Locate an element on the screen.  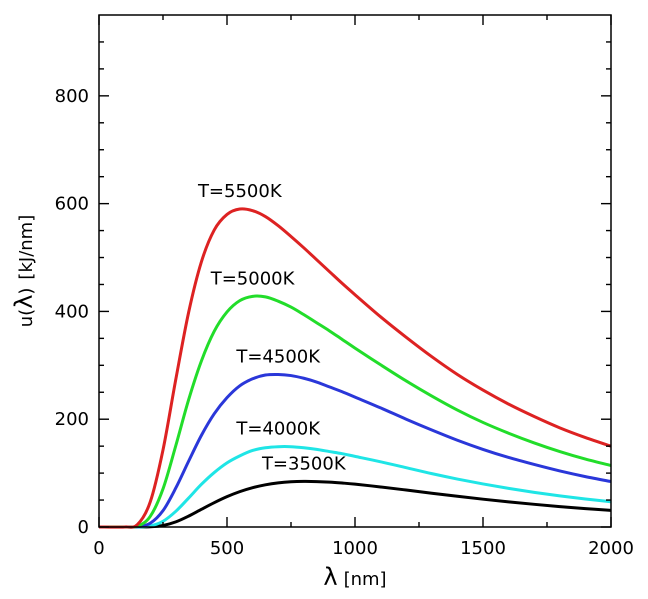
x-tick-label: 1000 is located at coordinates (355, 548).